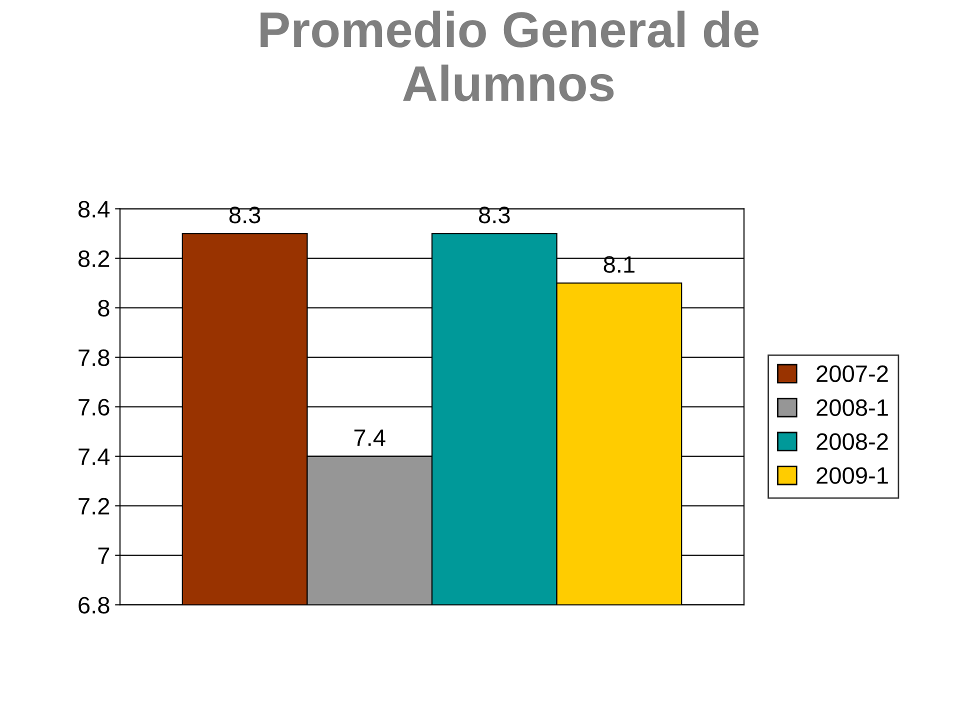 Image resolution: width=960 pixels, height=720 pixels. Describe the element at coordinates (619, 264) in the screenshot. I see `data-label: 8.1` at that location.